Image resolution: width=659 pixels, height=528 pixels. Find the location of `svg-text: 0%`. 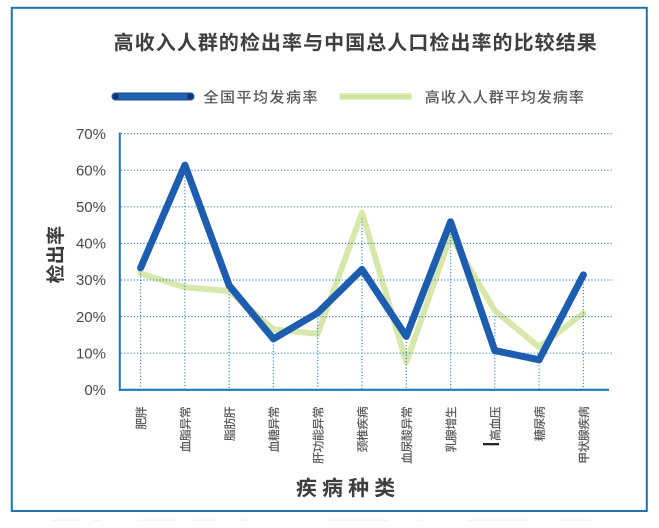

svg-text: 0% is located at coordinates (95, 390).